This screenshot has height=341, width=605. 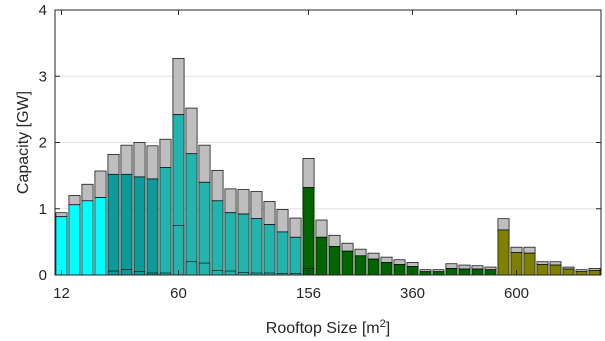 I want to click on x-tick-label: 60, so click(x=178, y=293).